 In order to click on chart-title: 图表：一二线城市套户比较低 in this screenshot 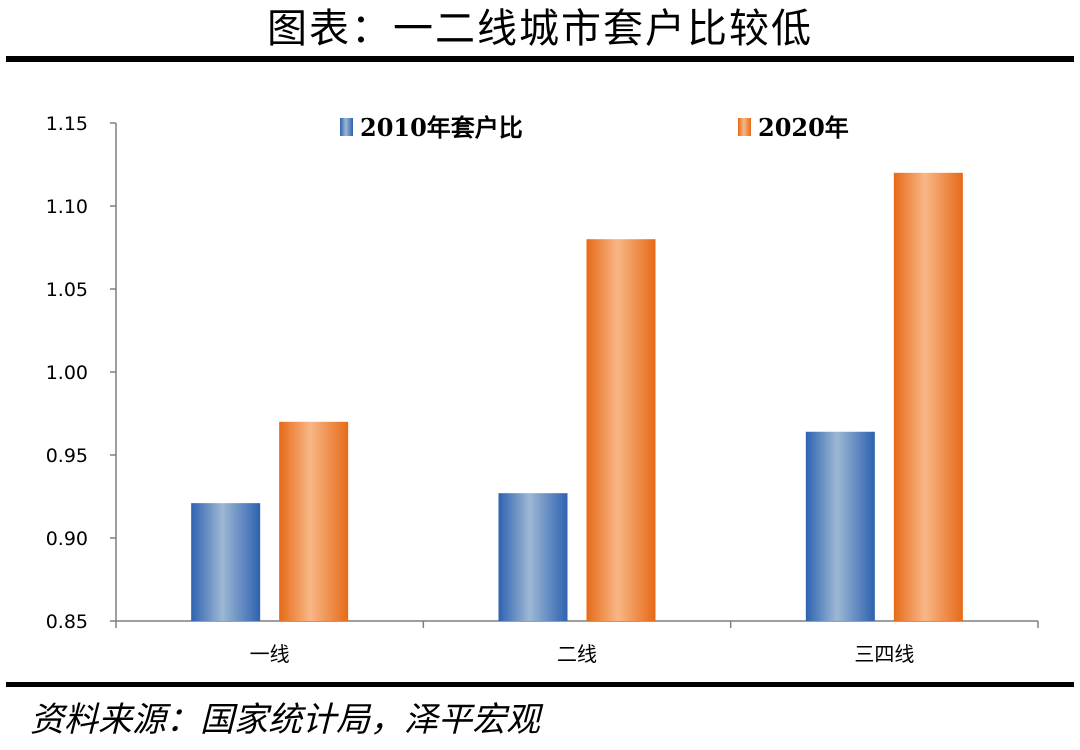, I will do `click(540, 29)`.